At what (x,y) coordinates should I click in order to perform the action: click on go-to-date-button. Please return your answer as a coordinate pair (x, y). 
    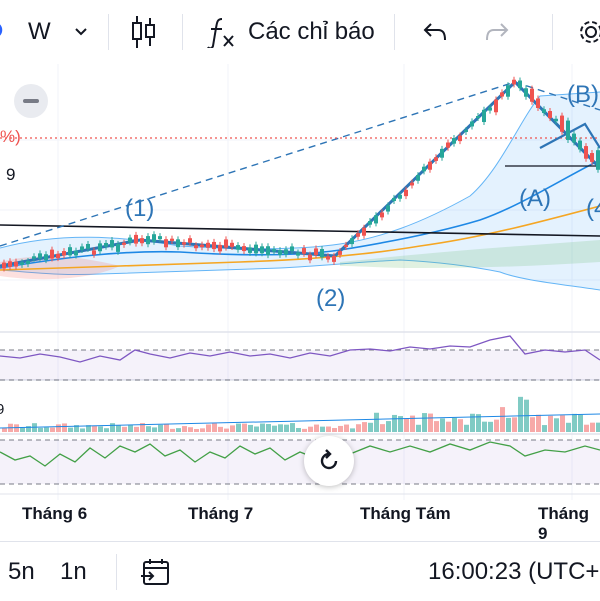
    Looking at the image, I should click on (156, 571).